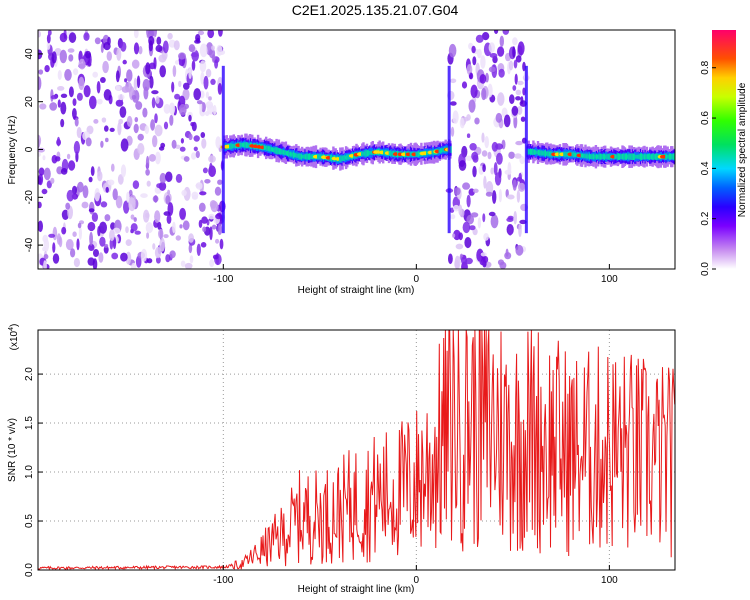  I want to click on colorbar-tick-label: 0.2, so click(705, 218).